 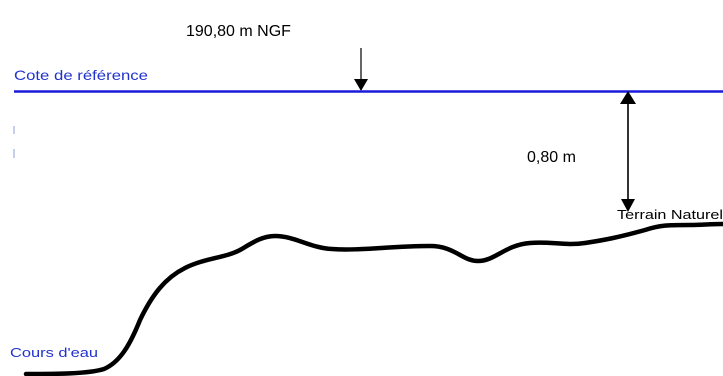 I want to click on height-difference-label: 0,80 m, so click(x=551, y=157).